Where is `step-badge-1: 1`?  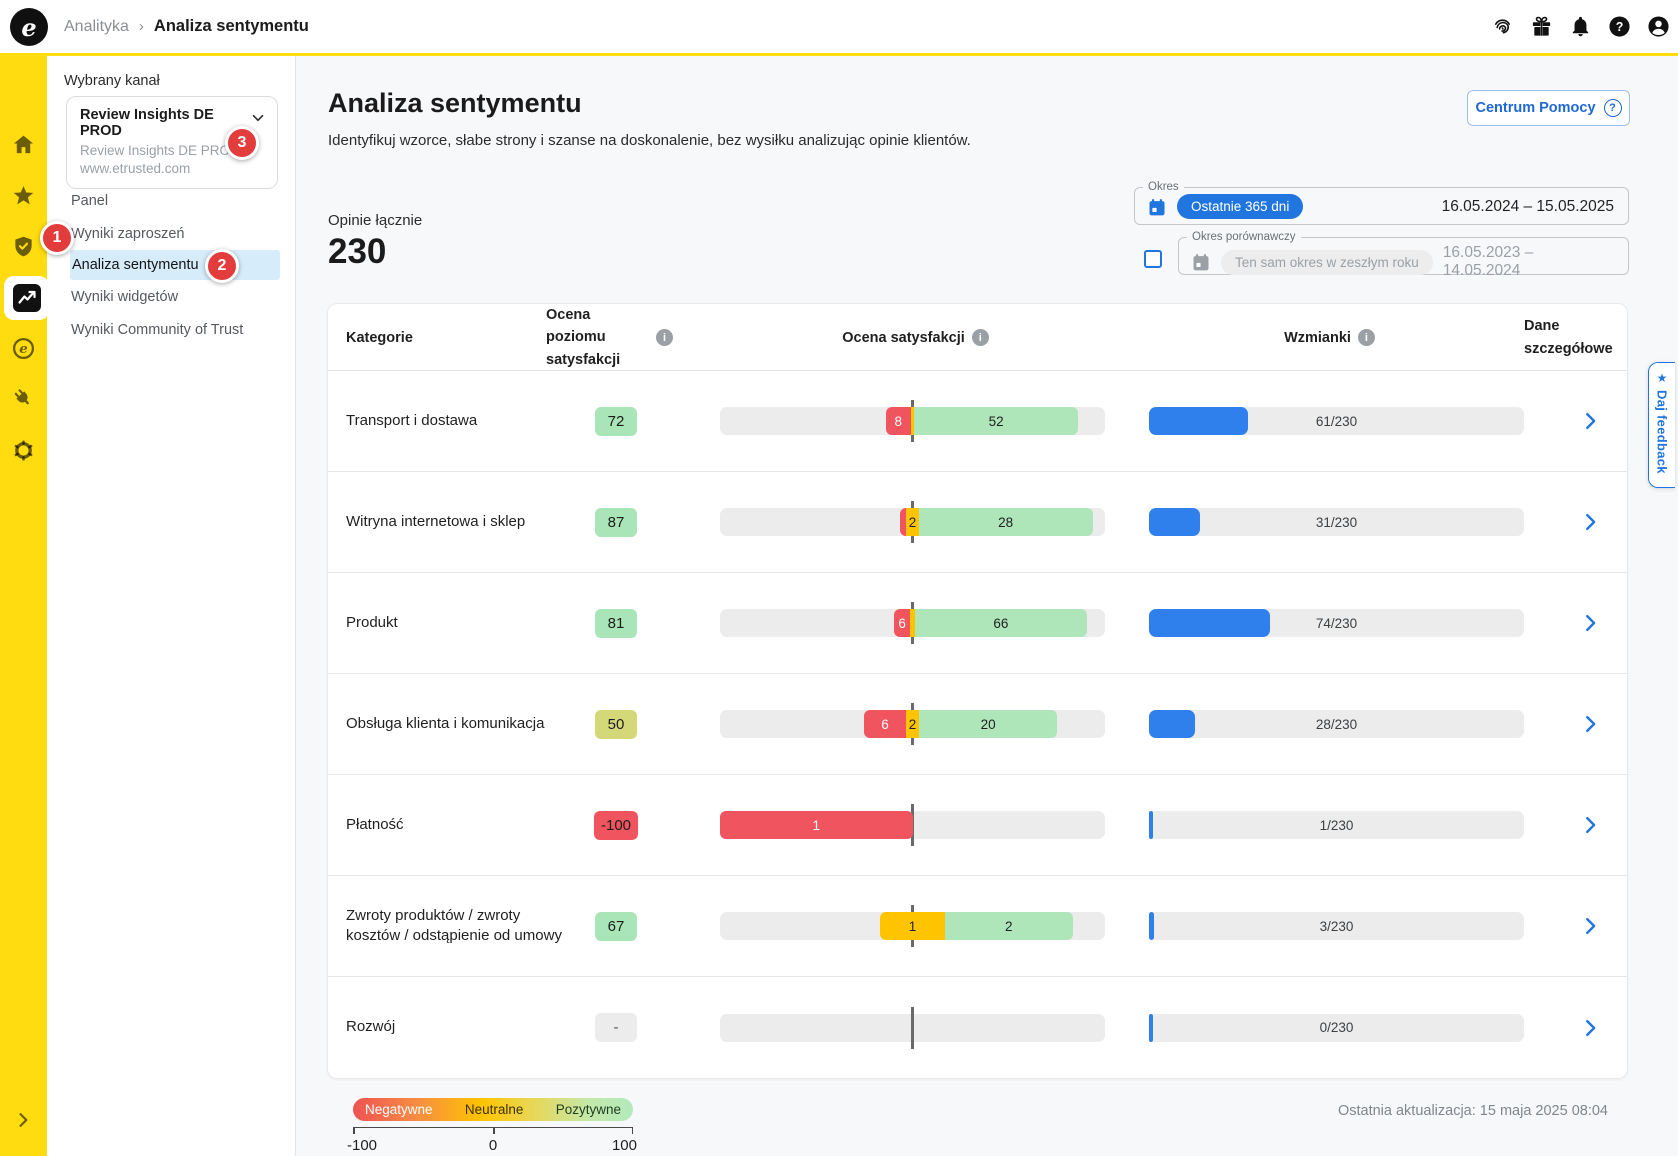 step-badge-1: 1 is located at coordinates (57, 238).